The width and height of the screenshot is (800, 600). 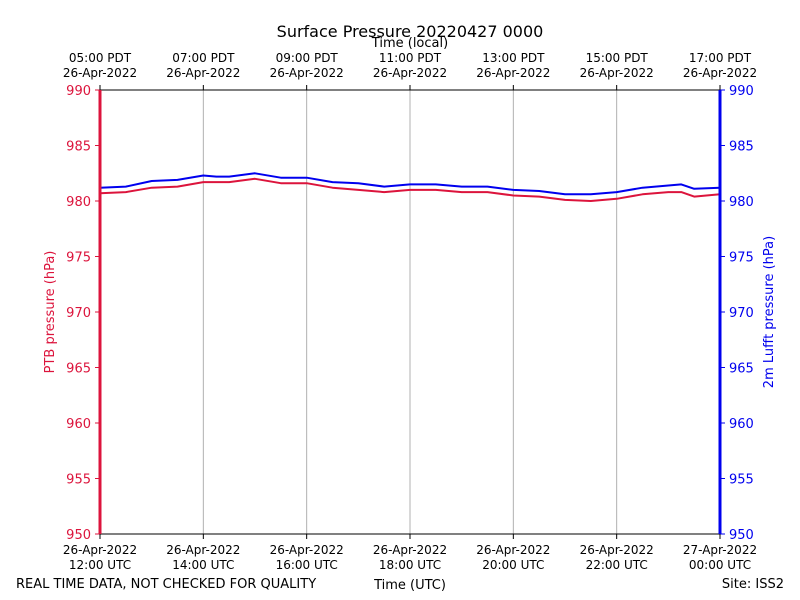 What do you see at coordinates (166, 584) in the screenshot?
I see `quality-notice: REAL TIME DATA, NOT CHECKED FOR QUALITY` at bounding box center [166, 584].